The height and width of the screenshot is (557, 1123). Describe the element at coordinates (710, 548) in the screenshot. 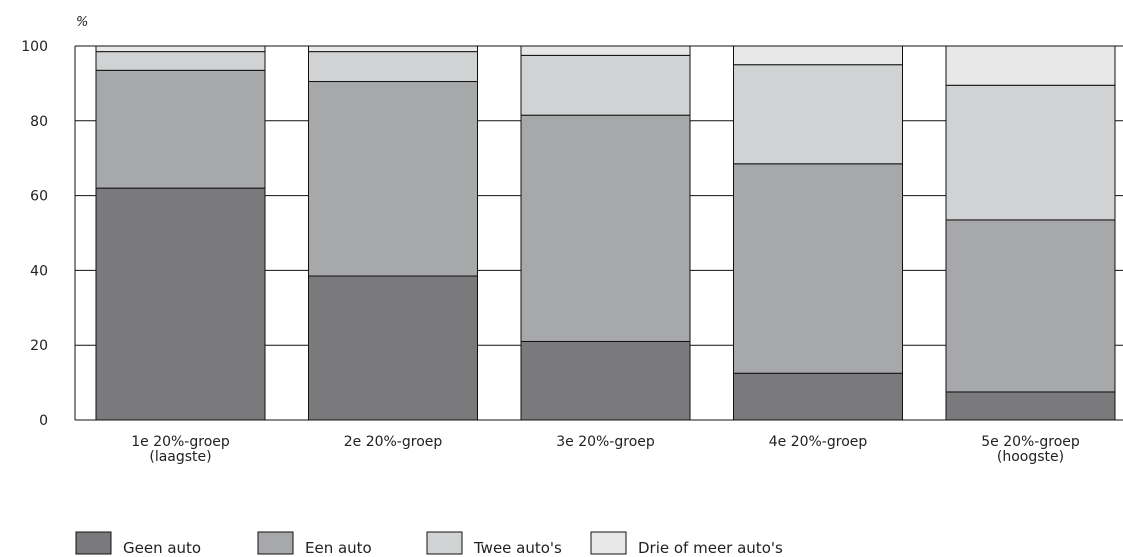

I see `legend-label: Drie of meer auto's` at that location.